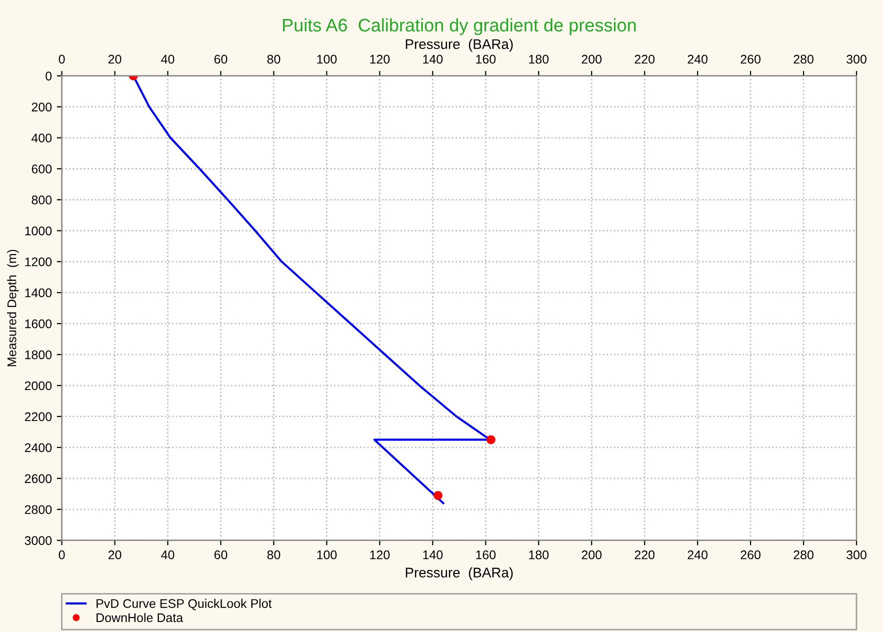  I want to click on x-axis-title: Pressure (BARa), so click(459, 573).